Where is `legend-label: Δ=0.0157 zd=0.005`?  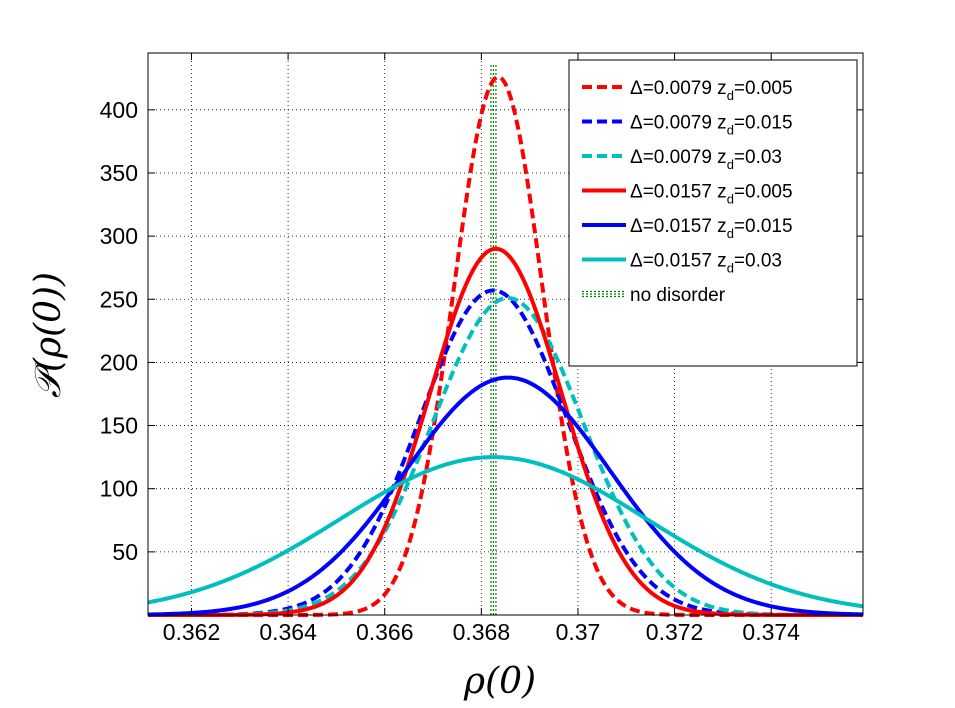
legend-label: Δ=0.0157 zd=0.005 is located at coordinates (711, 194).